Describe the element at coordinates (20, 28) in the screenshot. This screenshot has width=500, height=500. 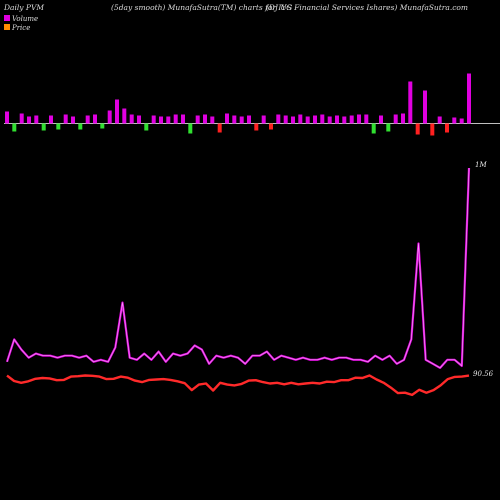
I see `legend-price-label: Price` at that location.